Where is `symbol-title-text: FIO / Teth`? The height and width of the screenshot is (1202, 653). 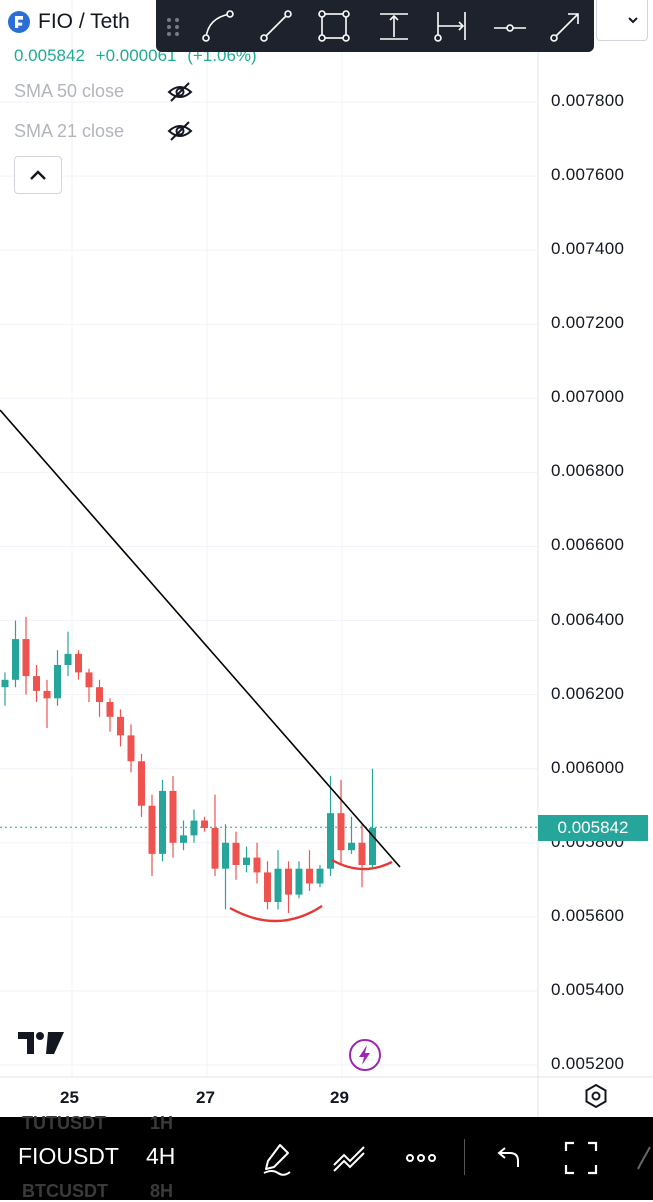 symbol-title-text: FIO / Teth is located at coordinates (84, 21).